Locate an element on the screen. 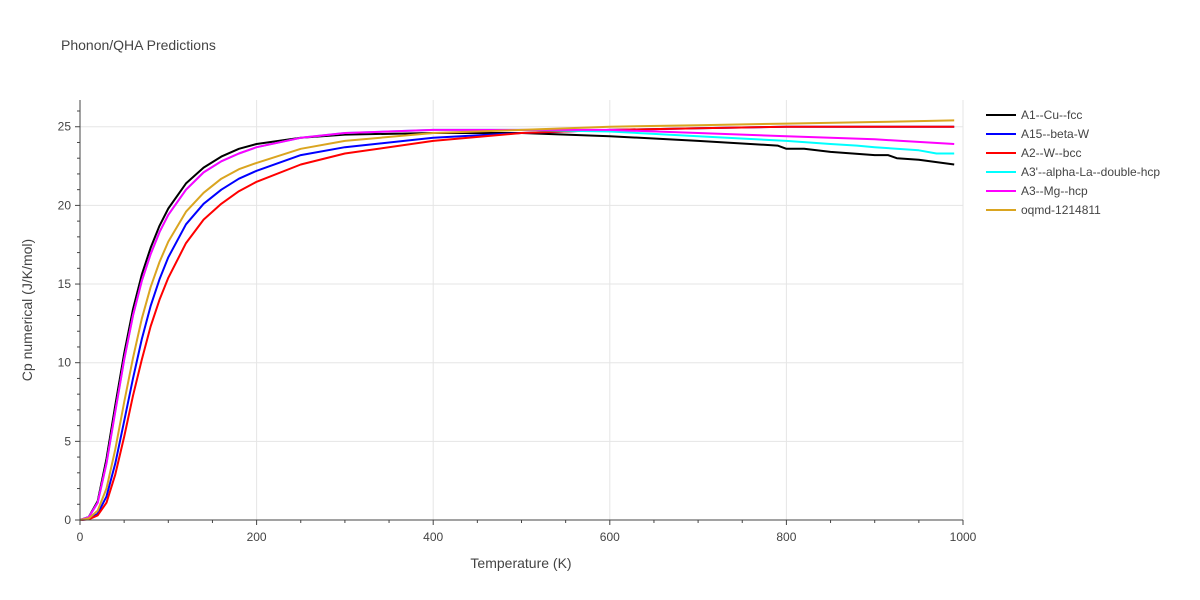  y-tick-label: 20 is located at coordinates (65, 205).